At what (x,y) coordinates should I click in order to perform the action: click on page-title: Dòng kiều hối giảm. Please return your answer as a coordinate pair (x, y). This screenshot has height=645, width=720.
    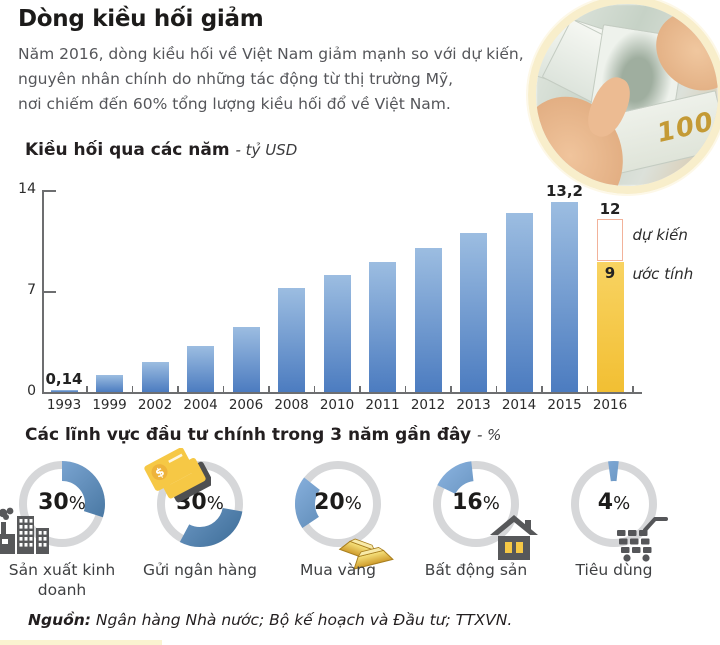
    Looking at the image, I should click on (141, 19).